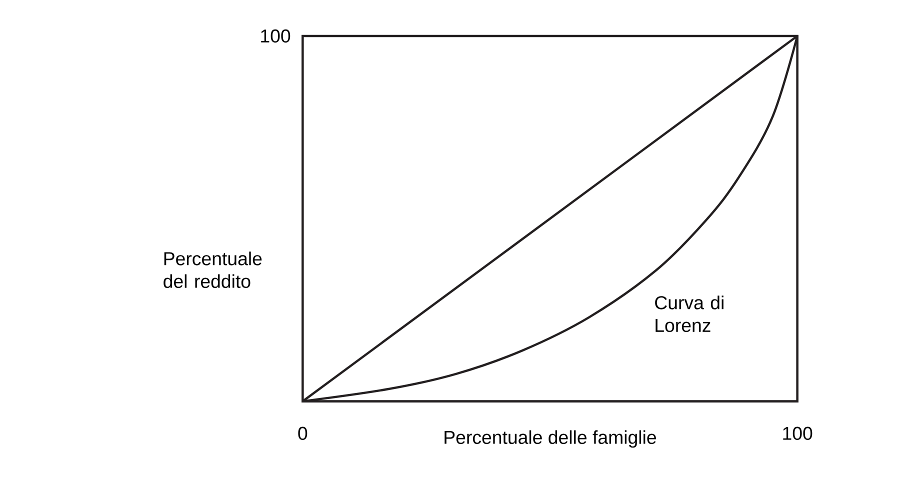 The image size is (924, 484). I want to click on text: 100, so click(275, 36).